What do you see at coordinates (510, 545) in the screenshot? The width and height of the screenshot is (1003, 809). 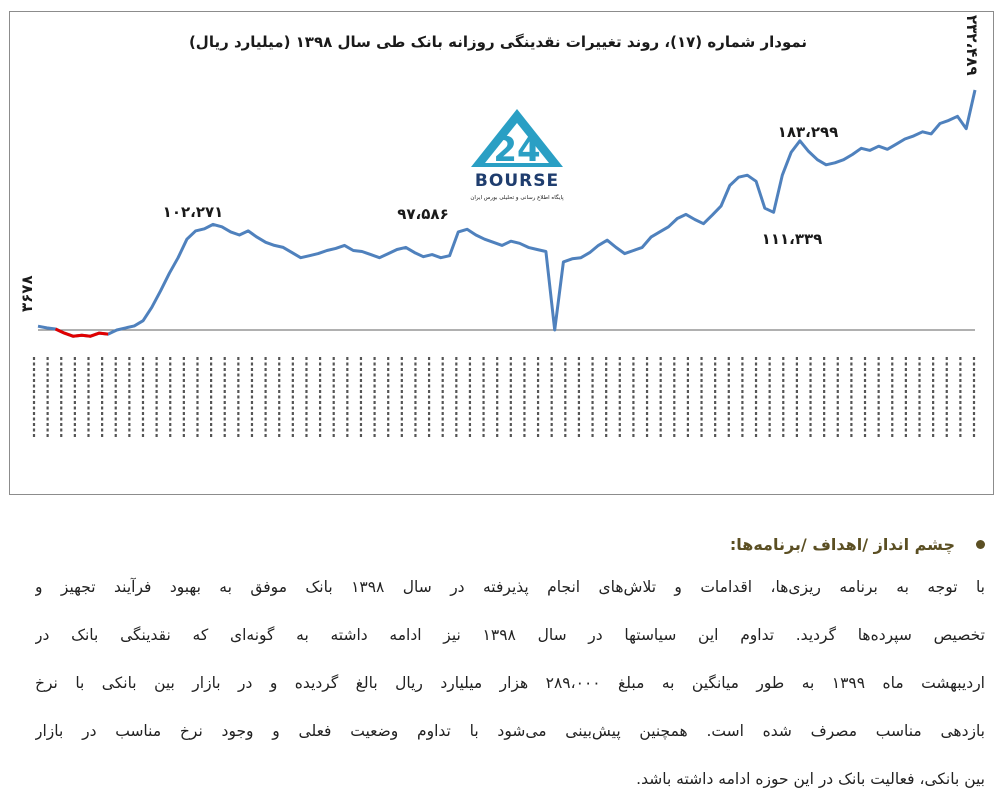 I see `outlook-heading: چشم انداز /اهداف /برنامه‌ها:` at bounding box center [510, 545].